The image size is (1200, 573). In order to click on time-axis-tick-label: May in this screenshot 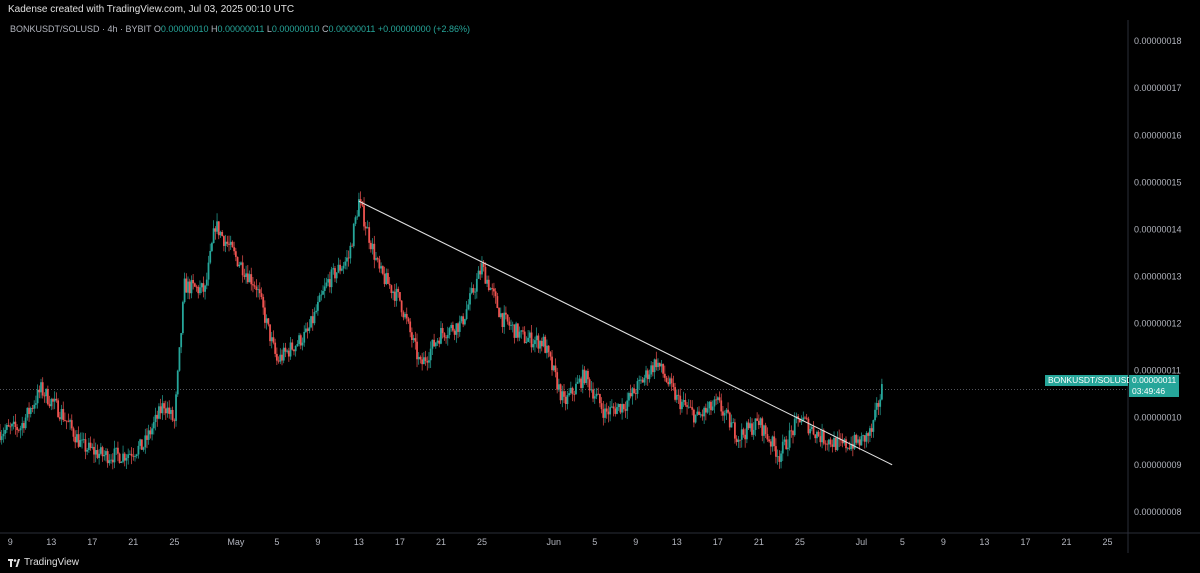, I will do `click(236, 542)`.